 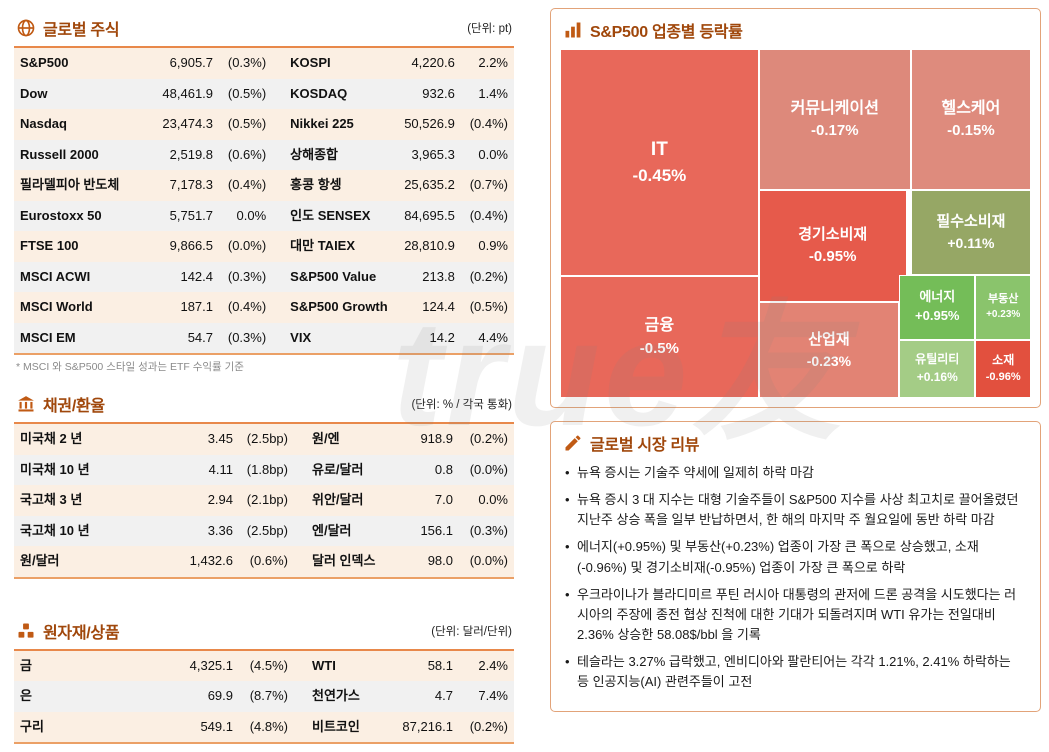 What do you see at coordinates (442, 337) in the screenshot?
I see `instrument-value: 14.2` at bounding box center [442, 337].